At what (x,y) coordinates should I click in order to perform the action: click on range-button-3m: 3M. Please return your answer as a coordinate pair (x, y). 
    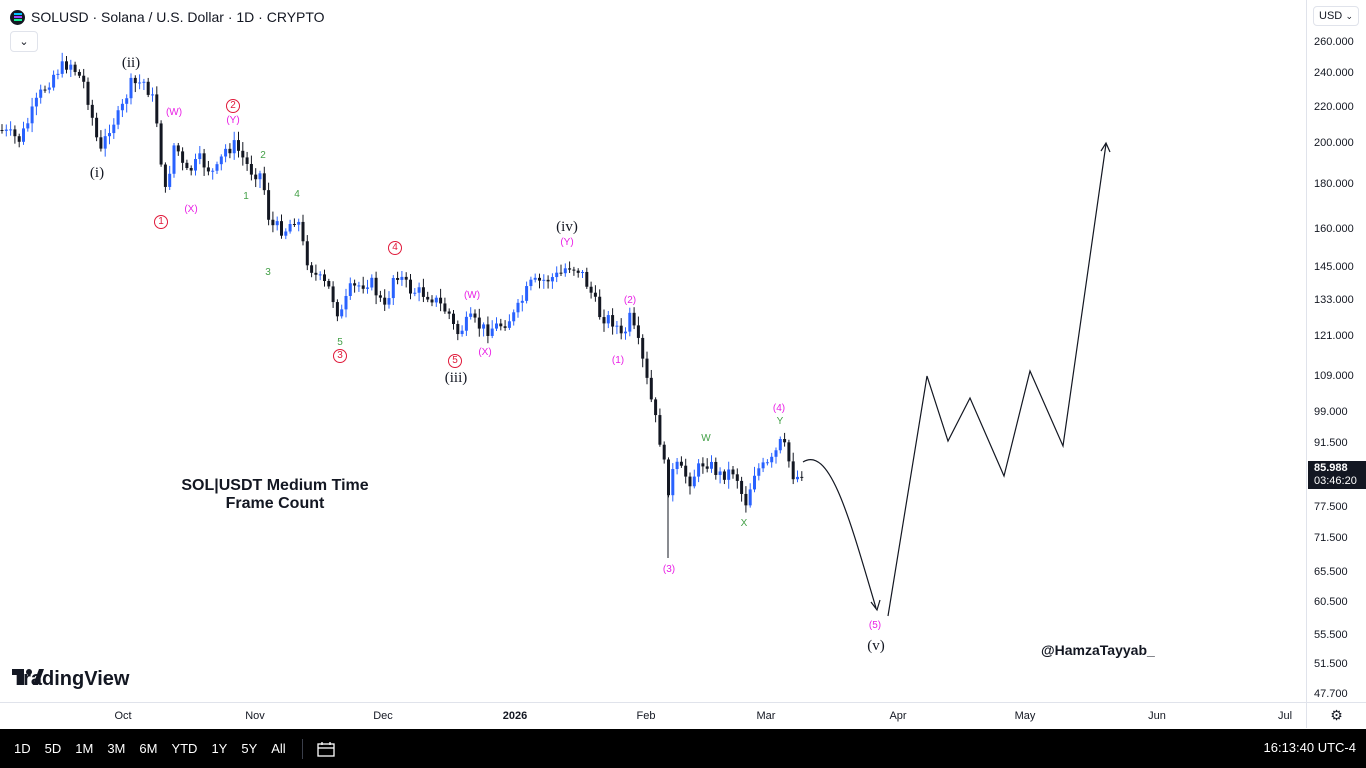
    Looking at the image, I should click on (116, 748).